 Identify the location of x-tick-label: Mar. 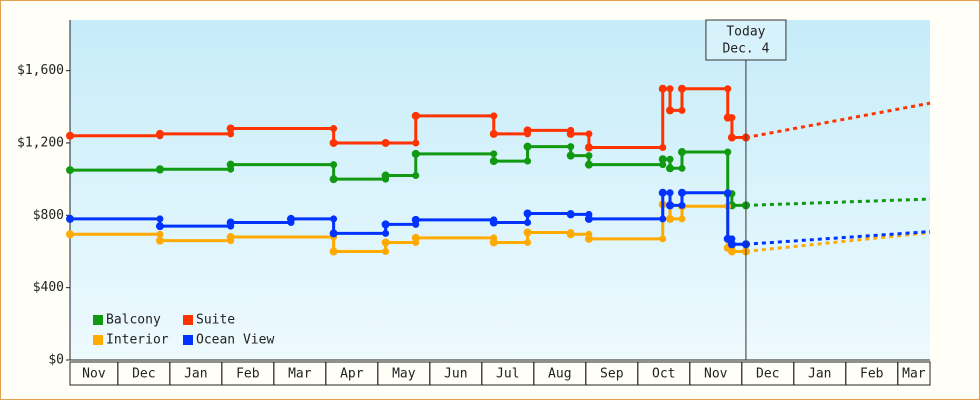
(914, 374).